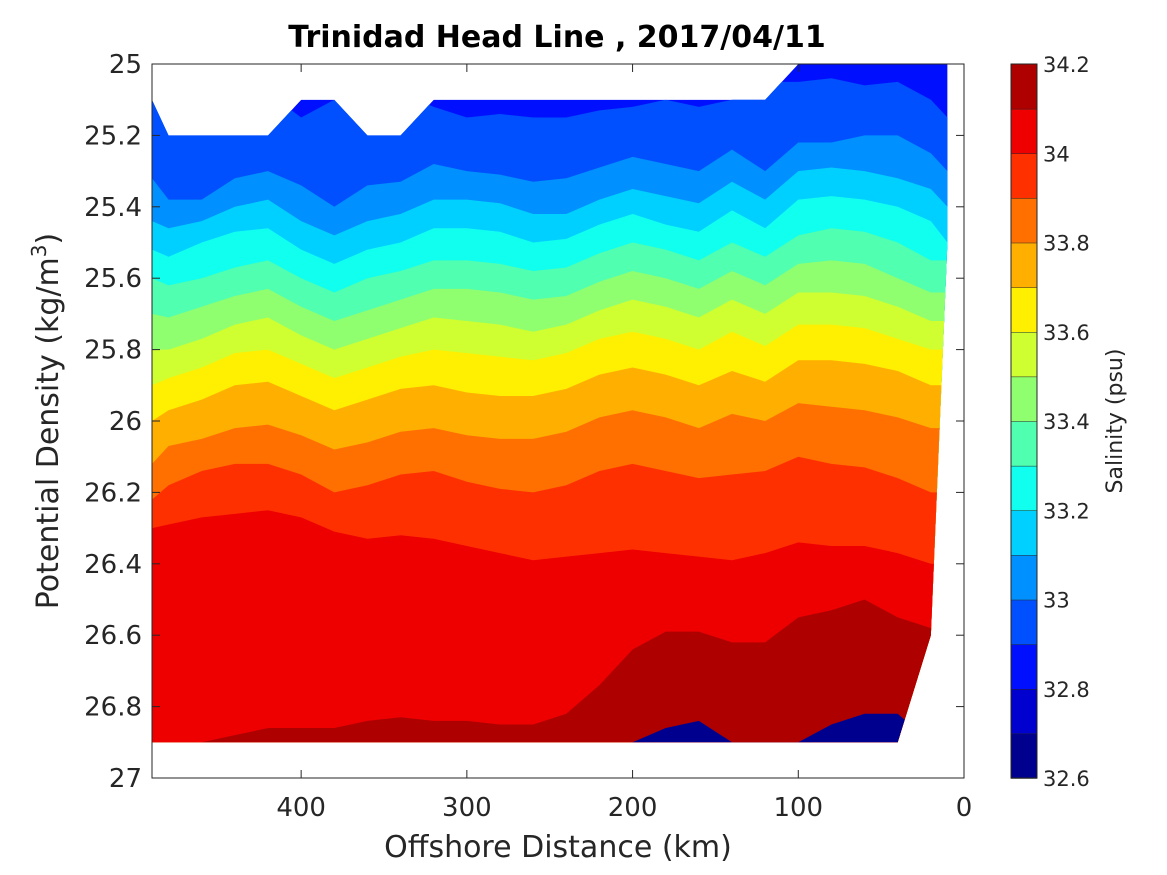 This screenshot has height=875, width=1167. I want to click on x-tick-label: 100, so click(798, 808).